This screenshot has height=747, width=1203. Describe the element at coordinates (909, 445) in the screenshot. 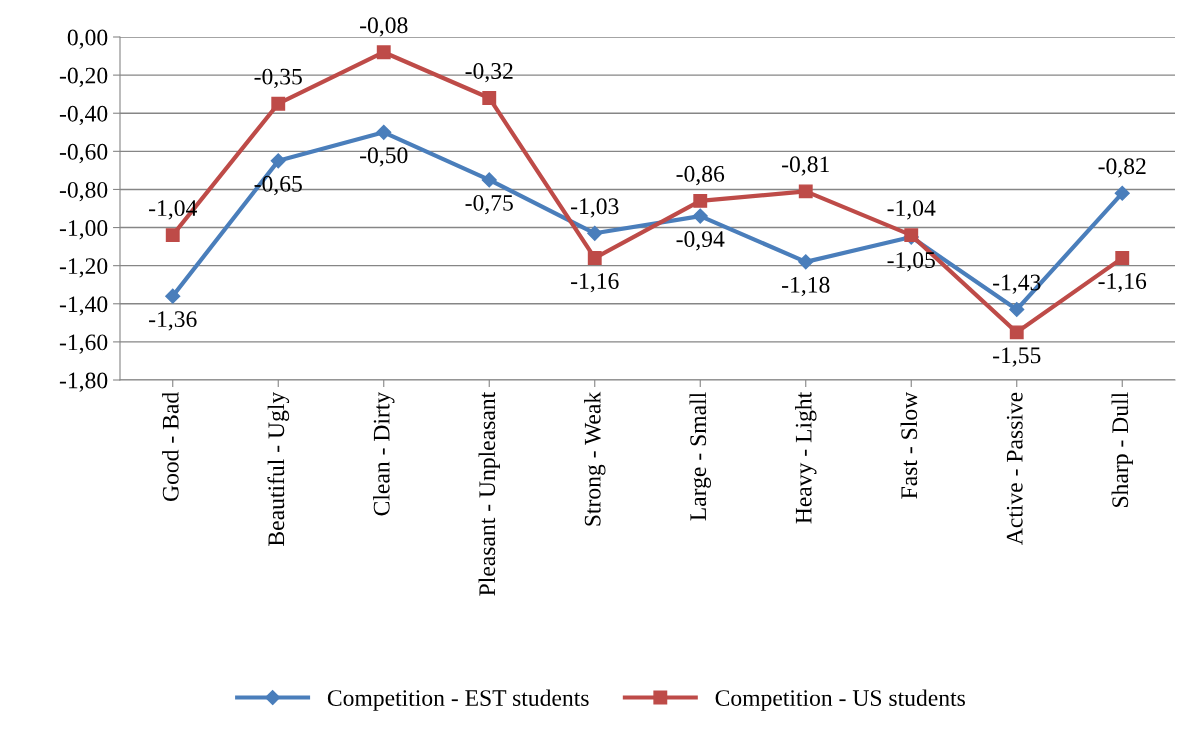

I see `x-tick-label: Fast - Slow` at that location.